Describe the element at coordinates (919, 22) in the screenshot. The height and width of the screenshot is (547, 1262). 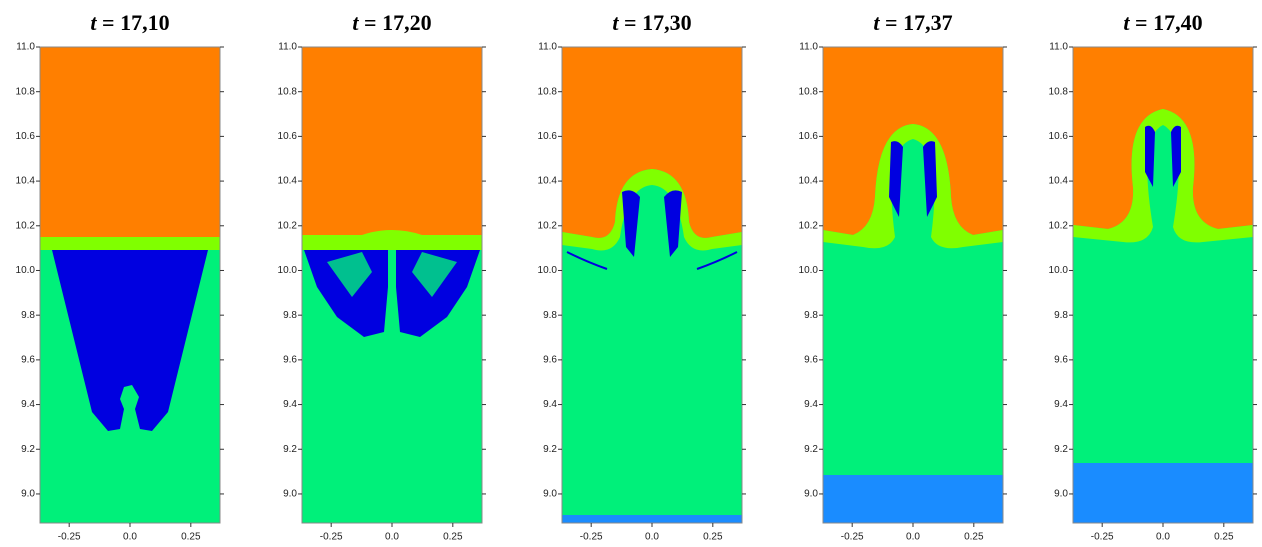
I see `title-value: = 17,37` at that location.